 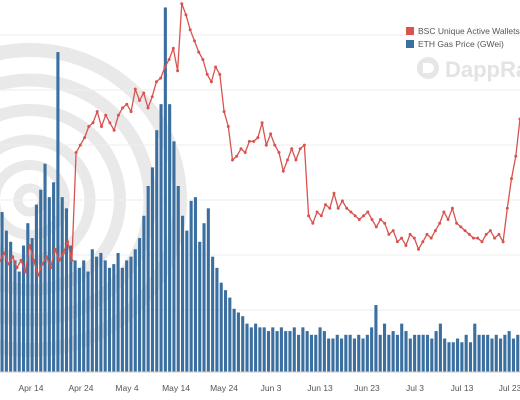 What do you see at coordinates (415, 388) in the screenshot?
I see `x-tick-label: Jul 3` at bounding box center [415, 388].